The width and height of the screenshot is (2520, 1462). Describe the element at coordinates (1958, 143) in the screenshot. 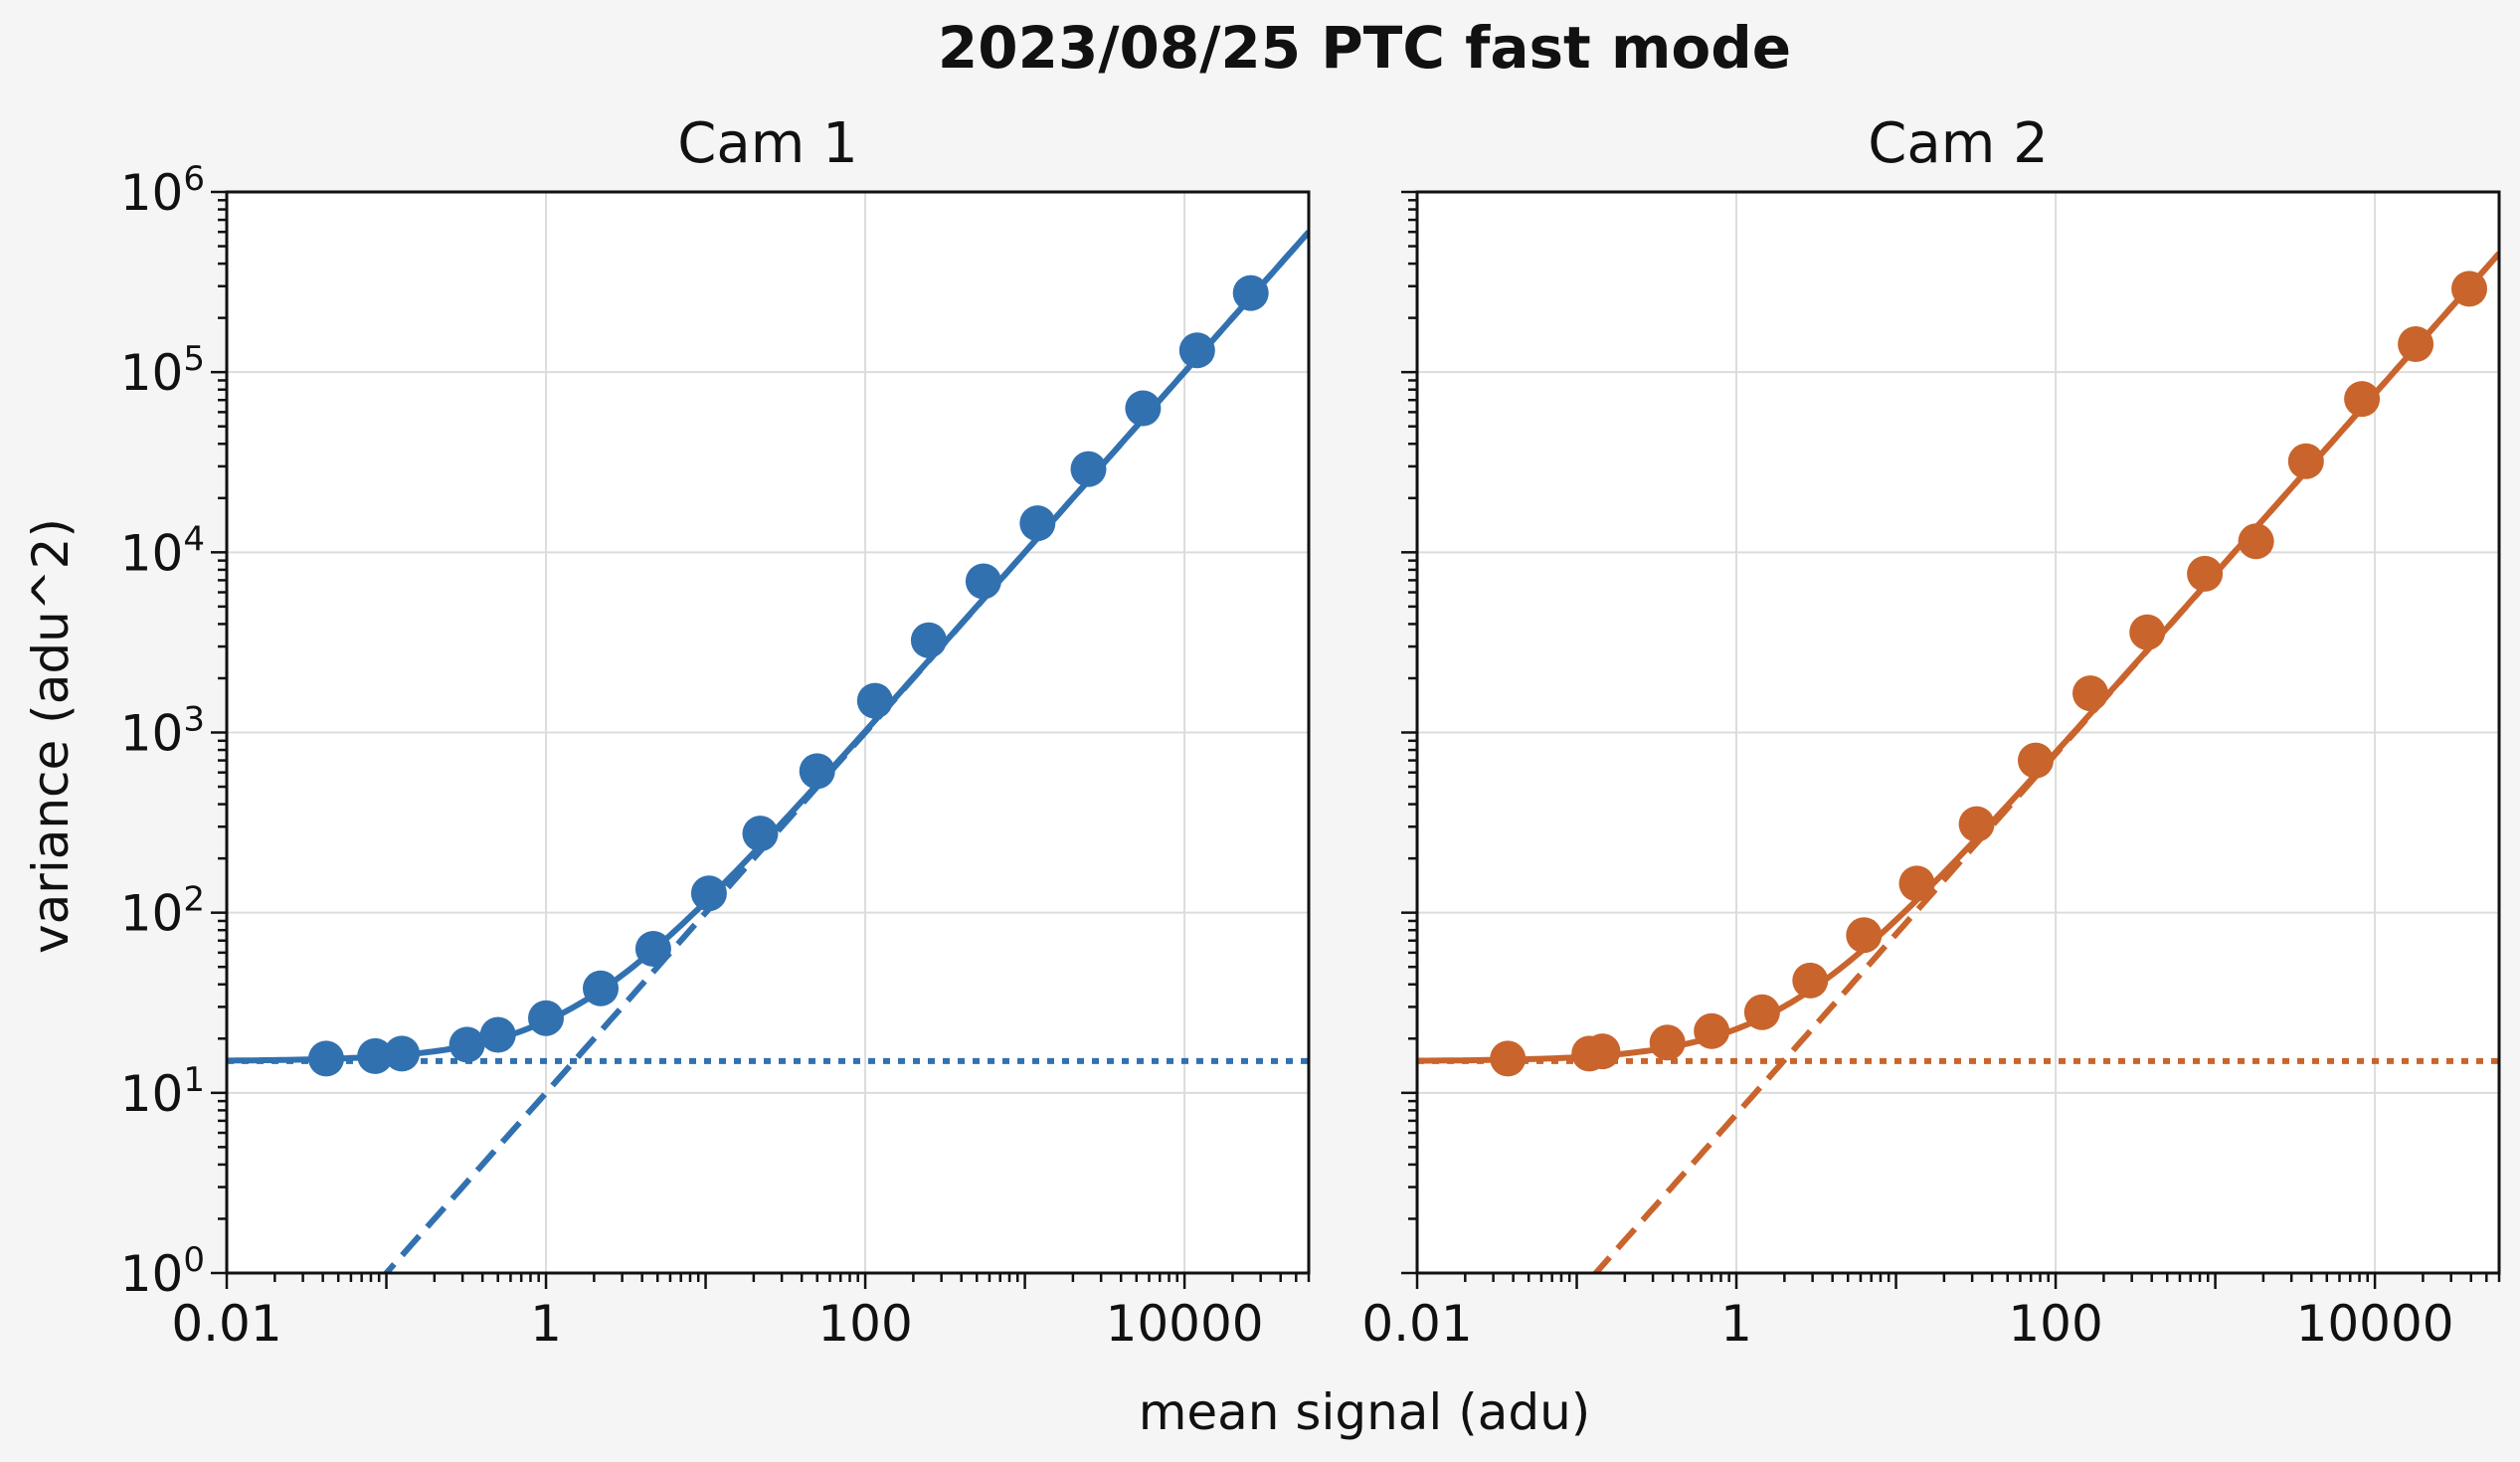

I see `panel-title: Cam 2` at that location.